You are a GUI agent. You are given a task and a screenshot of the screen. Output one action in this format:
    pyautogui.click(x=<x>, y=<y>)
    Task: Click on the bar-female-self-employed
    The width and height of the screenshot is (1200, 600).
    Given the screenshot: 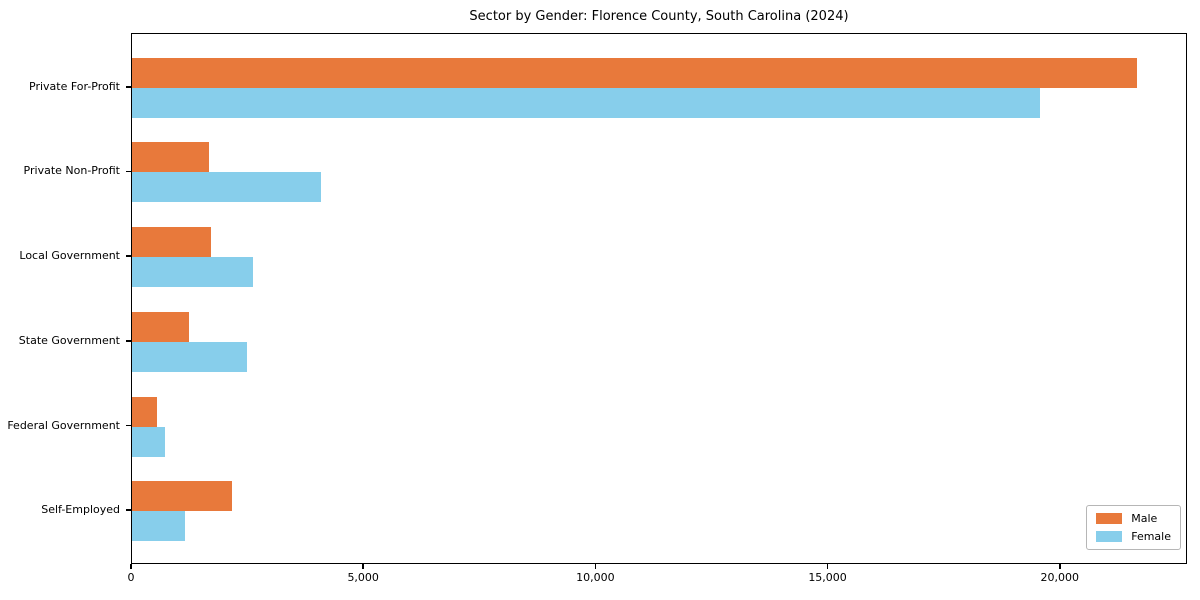 What is the action you would take?
    pyautogui.click(x=158, y=526)
    